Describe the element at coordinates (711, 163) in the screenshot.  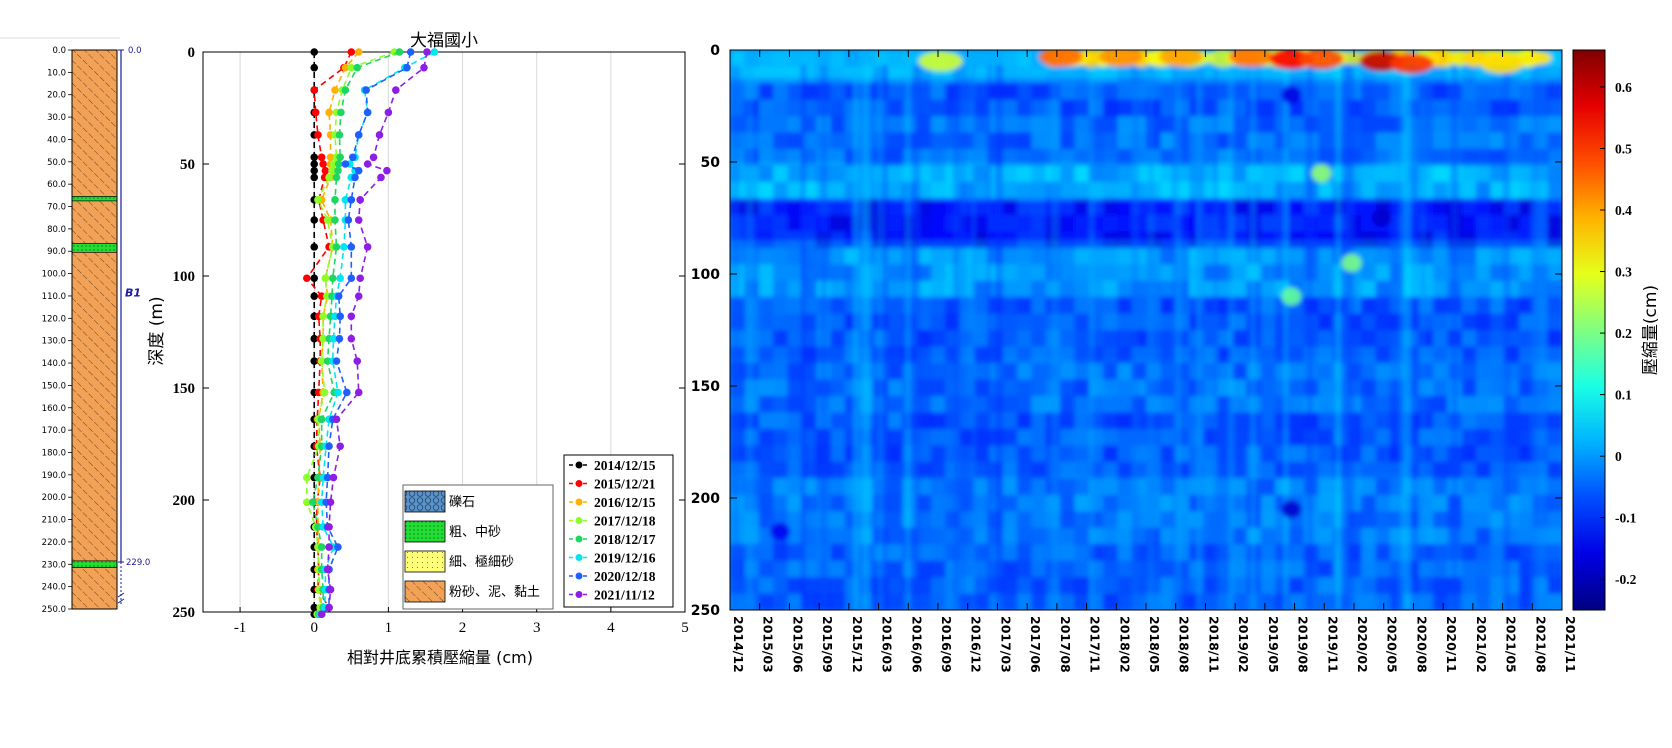
I see `heatmap-y-tick-label: 50` at that location.